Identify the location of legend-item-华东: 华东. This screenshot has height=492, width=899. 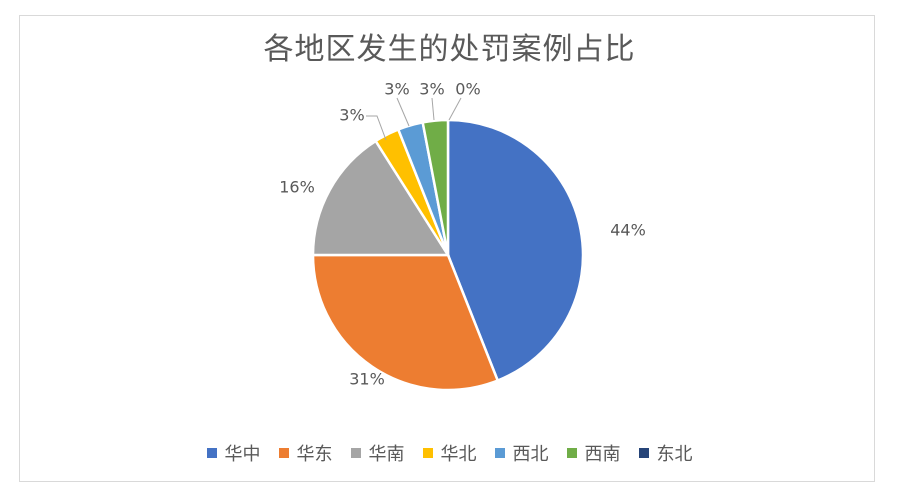
(305, 453).